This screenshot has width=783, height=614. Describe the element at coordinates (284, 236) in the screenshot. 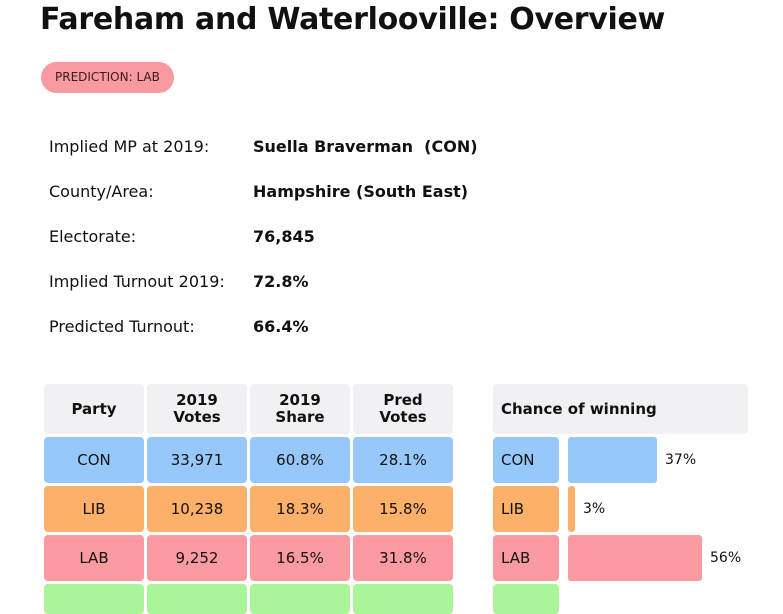

I see `electorate-value: 76,845` at that location.